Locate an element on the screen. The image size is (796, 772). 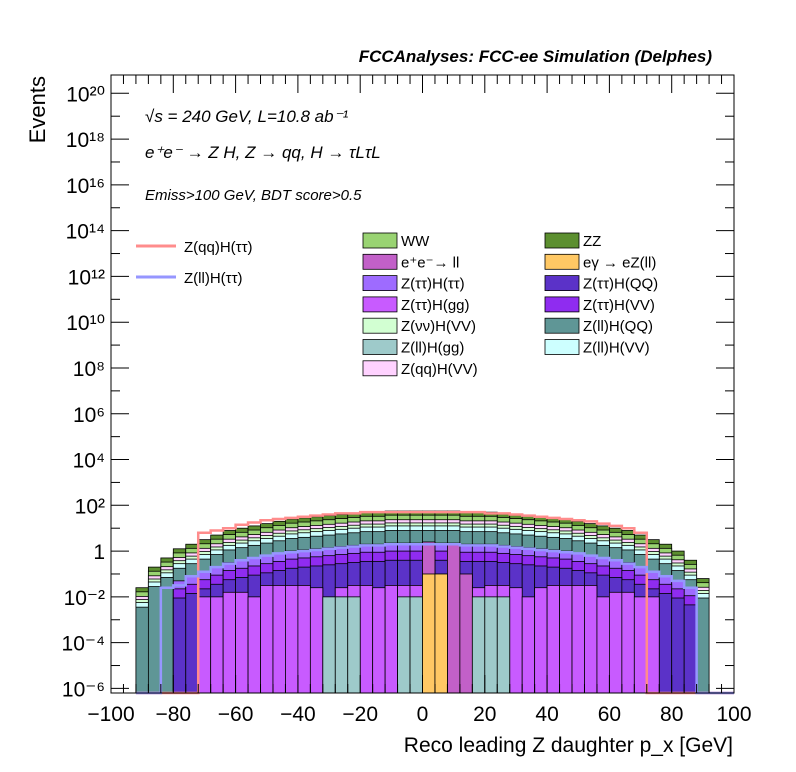
annotation-process: e⁺e⁻ → Z H, Z → qq, H → τLτL is located at coordinates (263, 152).